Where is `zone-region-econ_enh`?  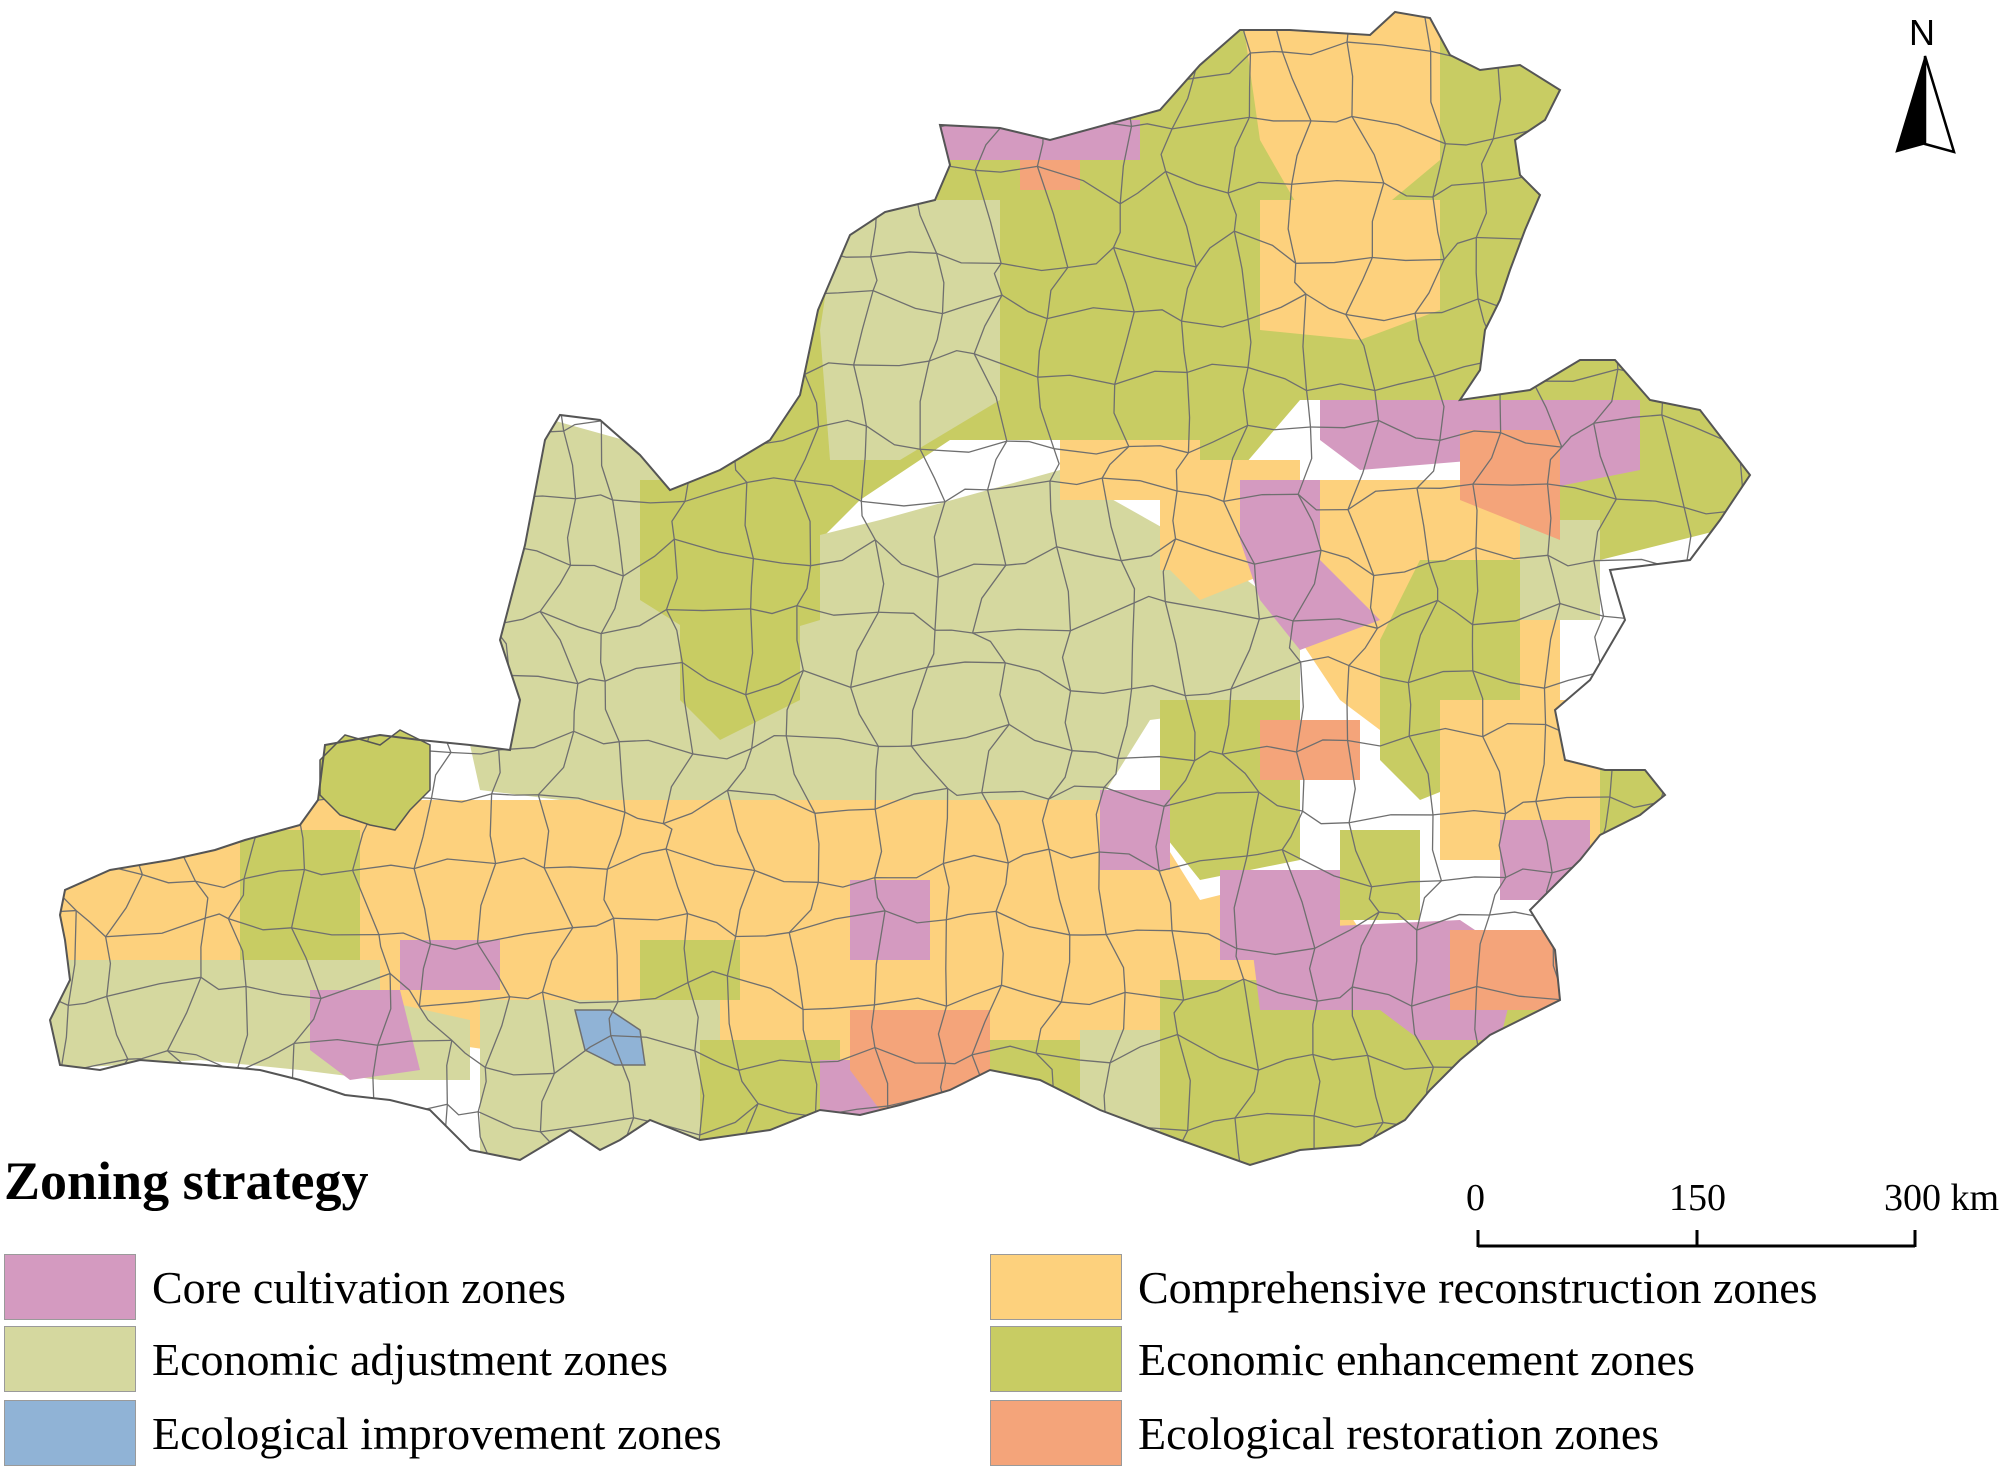 zone-region-econ_enh is located at coordinates (300, 895).